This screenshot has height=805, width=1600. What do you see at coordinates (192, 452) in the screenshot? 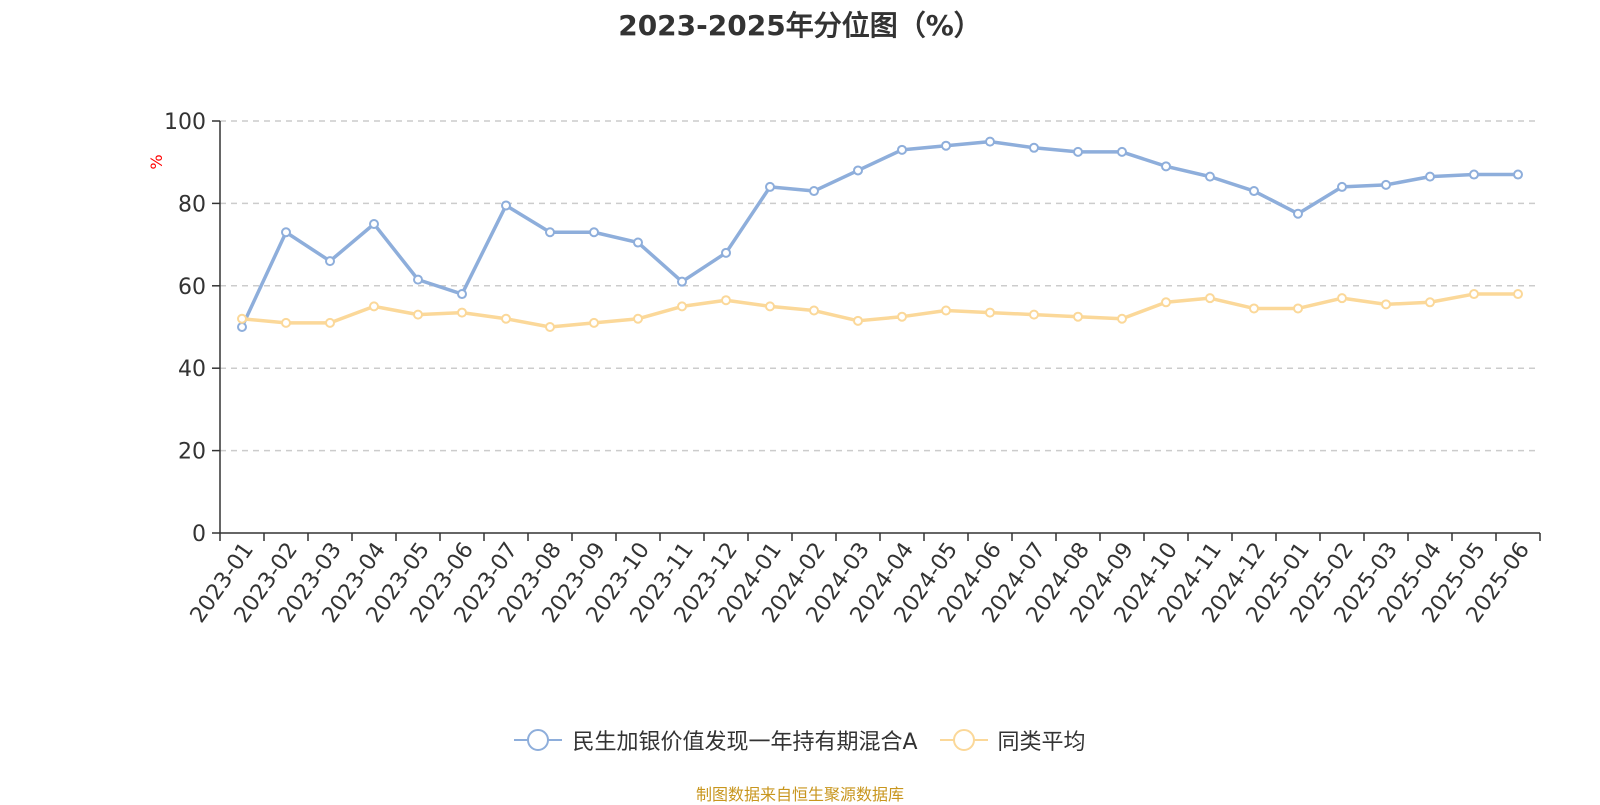
I see `y-tick-label: 20` at bounding box center [192, 452].